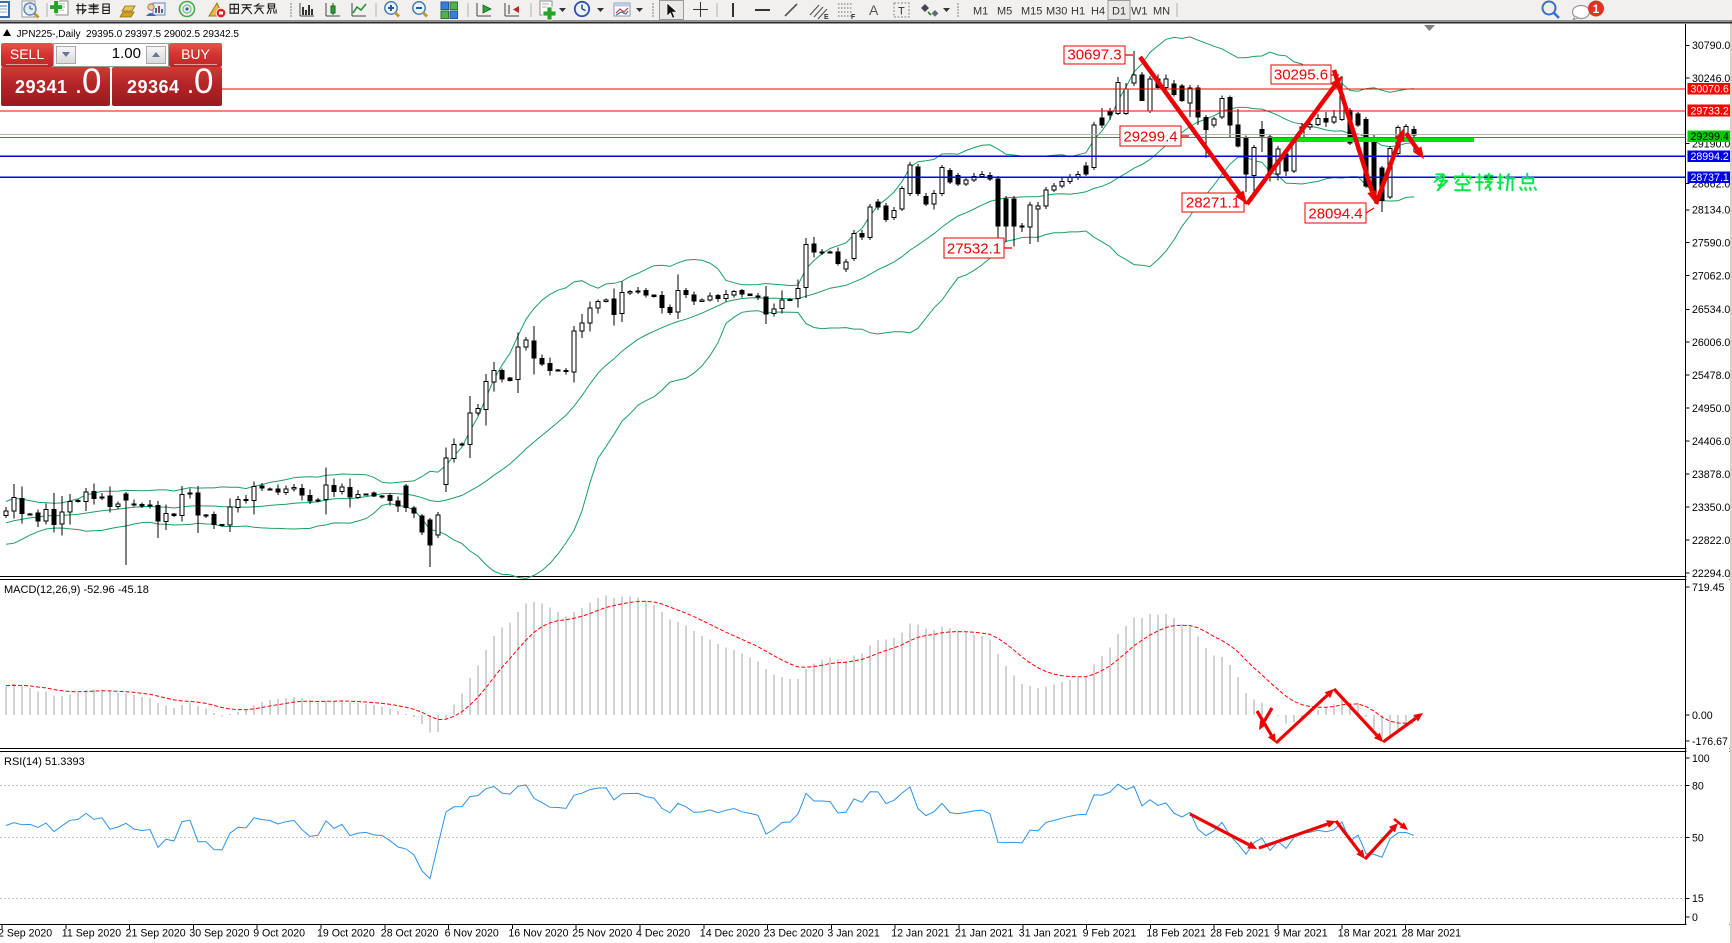  Describe the element at coordinates (219, 934) in the screenshot. I see `svg-text: 30 Sep 2020` at that location.